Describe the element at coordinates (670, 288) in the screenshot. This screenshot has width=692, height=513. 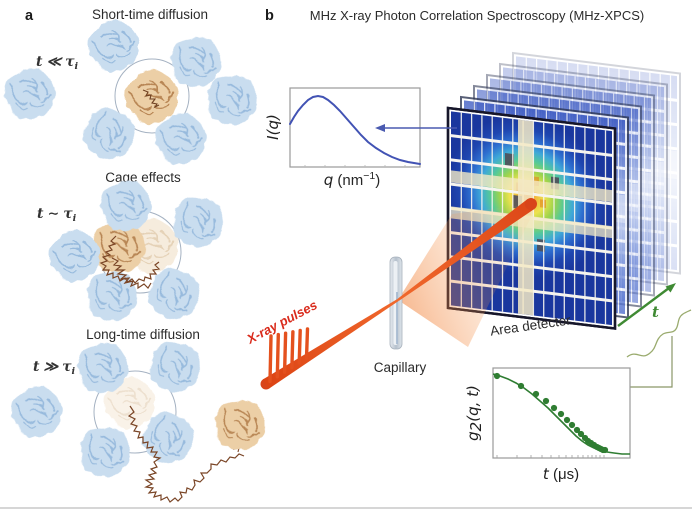
I see `arrowhead-up-right` at that location.